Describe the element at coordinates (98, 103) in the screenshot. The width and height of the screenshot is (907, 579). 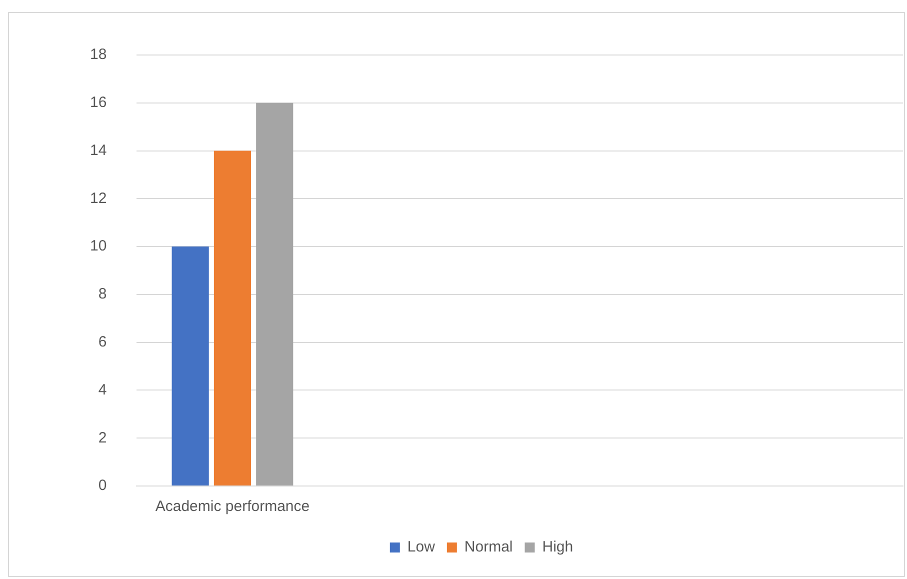
I see `y-tick-label: 16` at that location.